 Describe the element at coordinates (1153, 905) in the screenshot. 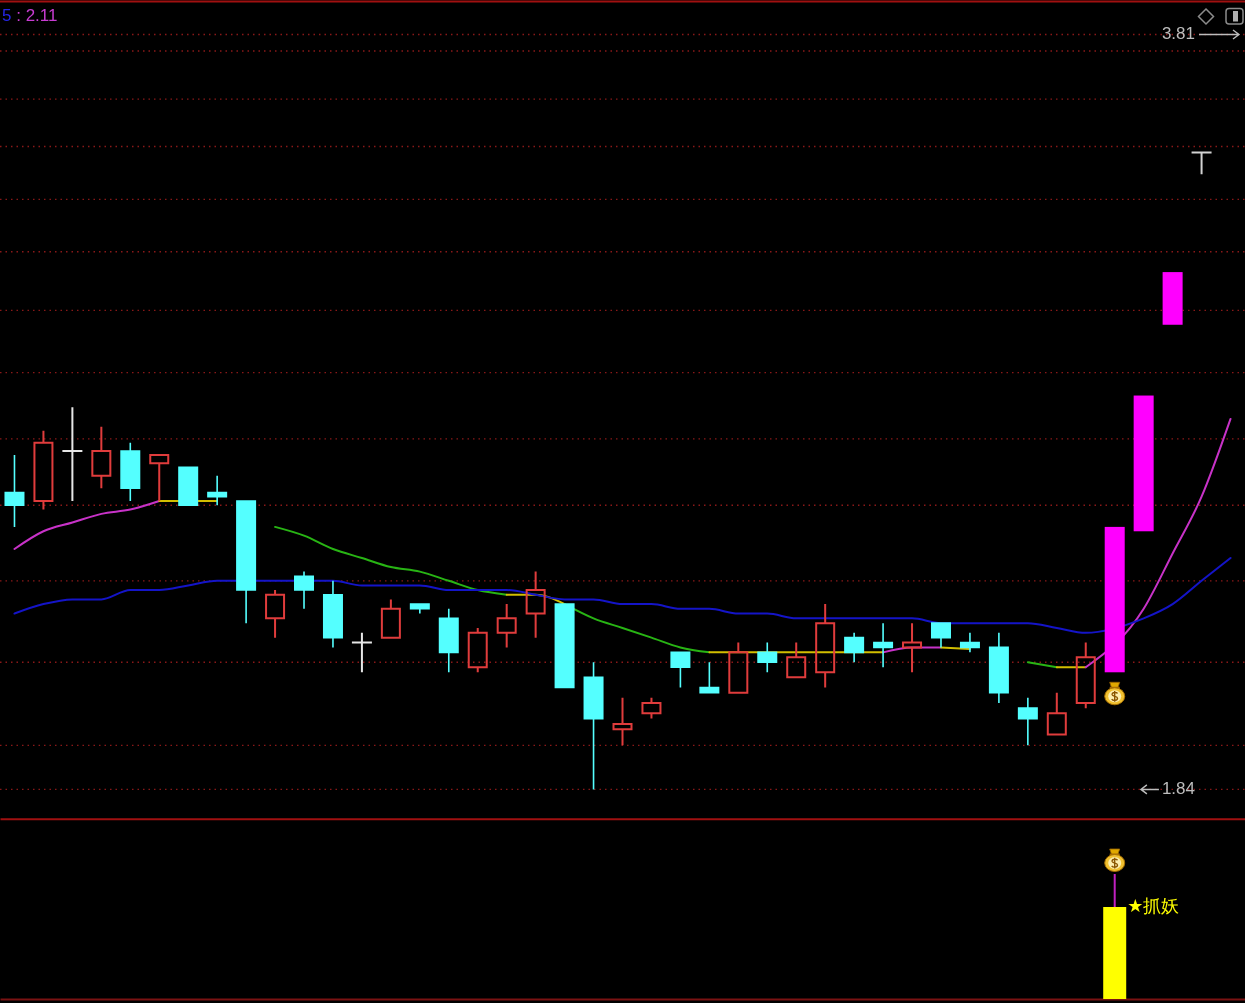

I see `annotation: ★抓妖` at that location.